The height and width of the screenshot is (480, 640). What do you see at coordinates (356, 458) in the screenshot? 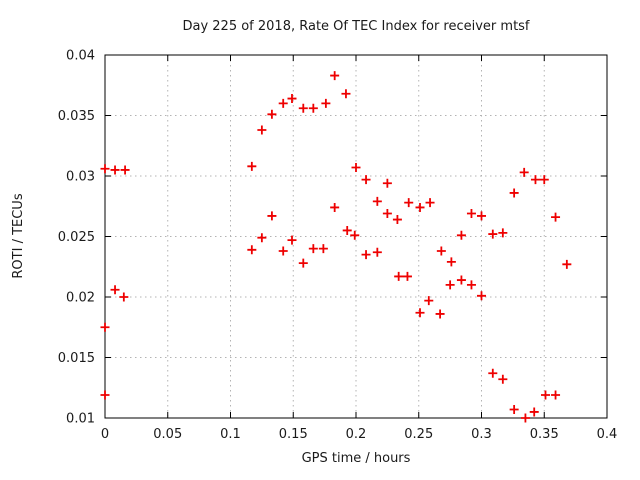
I see `x-axis-label: GPS time / hours` at bounding box center [356, 458].